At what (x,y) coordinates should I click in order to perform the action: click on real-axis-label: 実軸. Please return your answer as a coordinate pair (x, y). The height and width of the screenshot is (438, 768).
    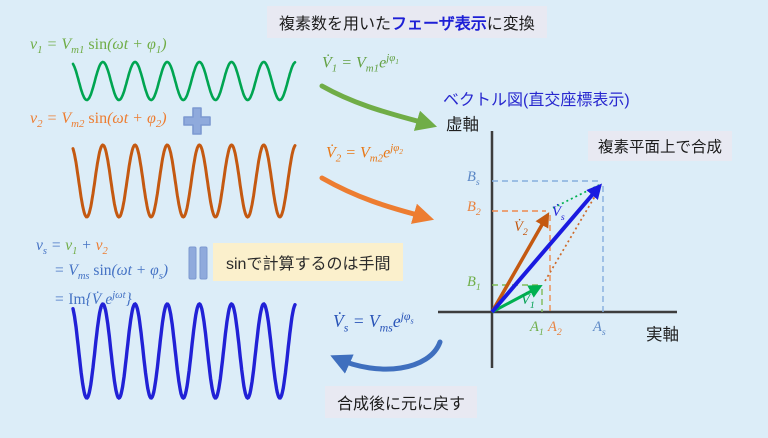
    Looking at the image, I should click on (662, 335).